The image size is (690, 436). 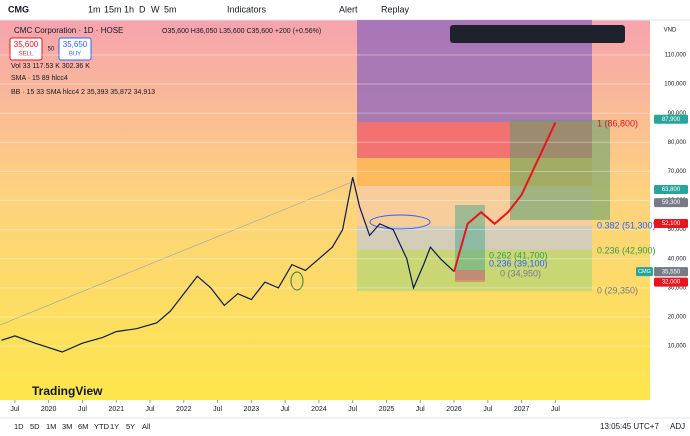 I want to click on price-badge-label: 63,800, so click(x=671, y=190).